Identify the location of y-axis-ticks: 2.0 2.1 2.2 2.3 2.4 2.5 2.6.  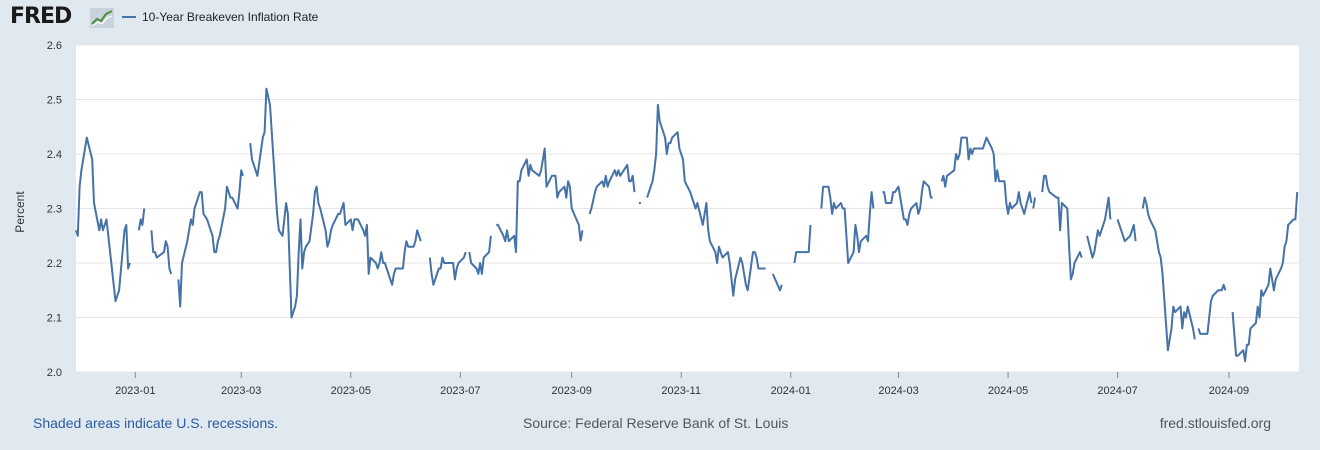
(54, 209).